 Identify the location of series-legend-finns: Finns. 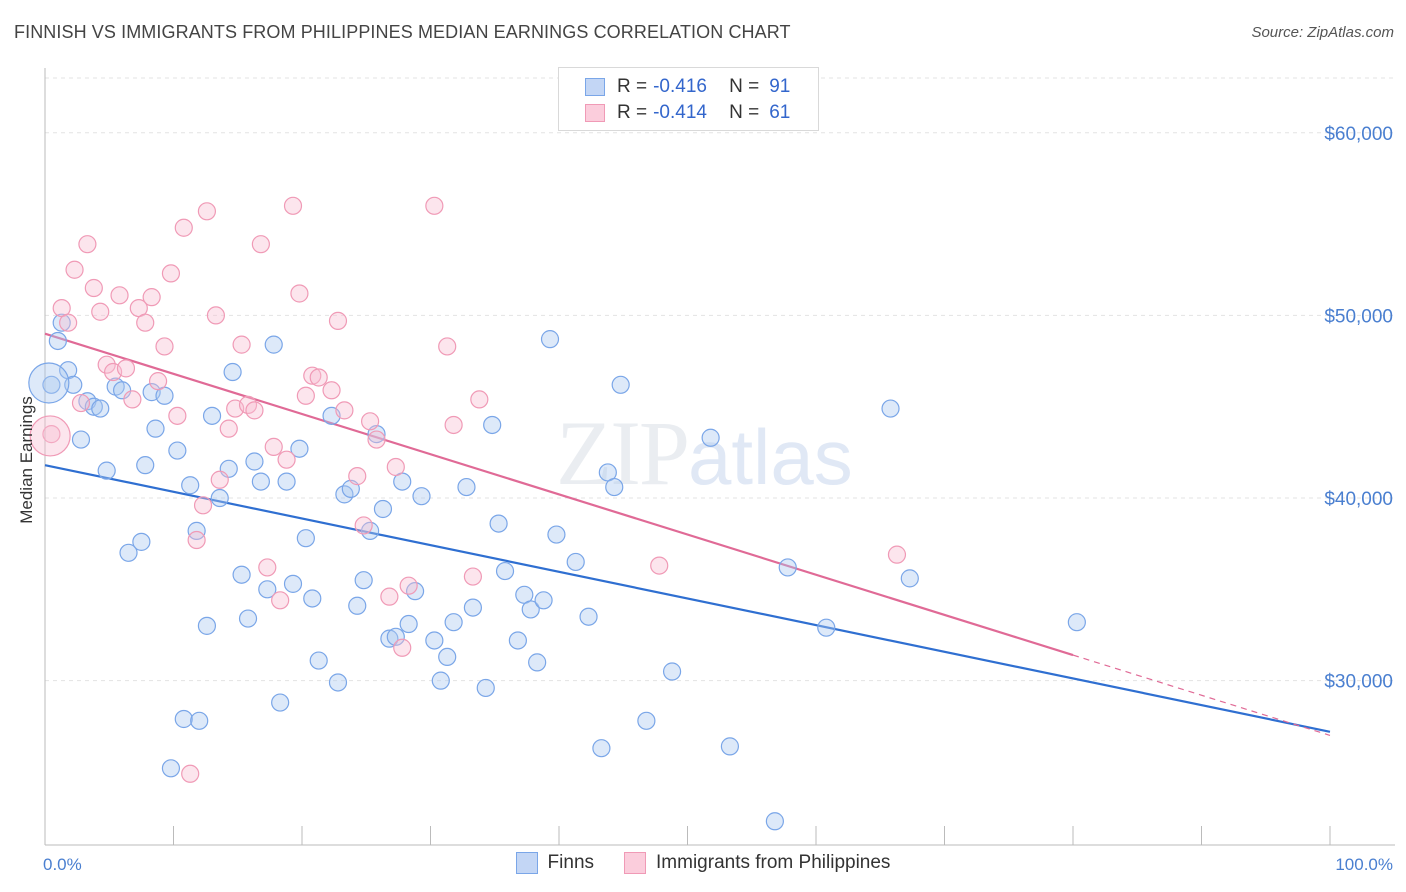
(555, 863).